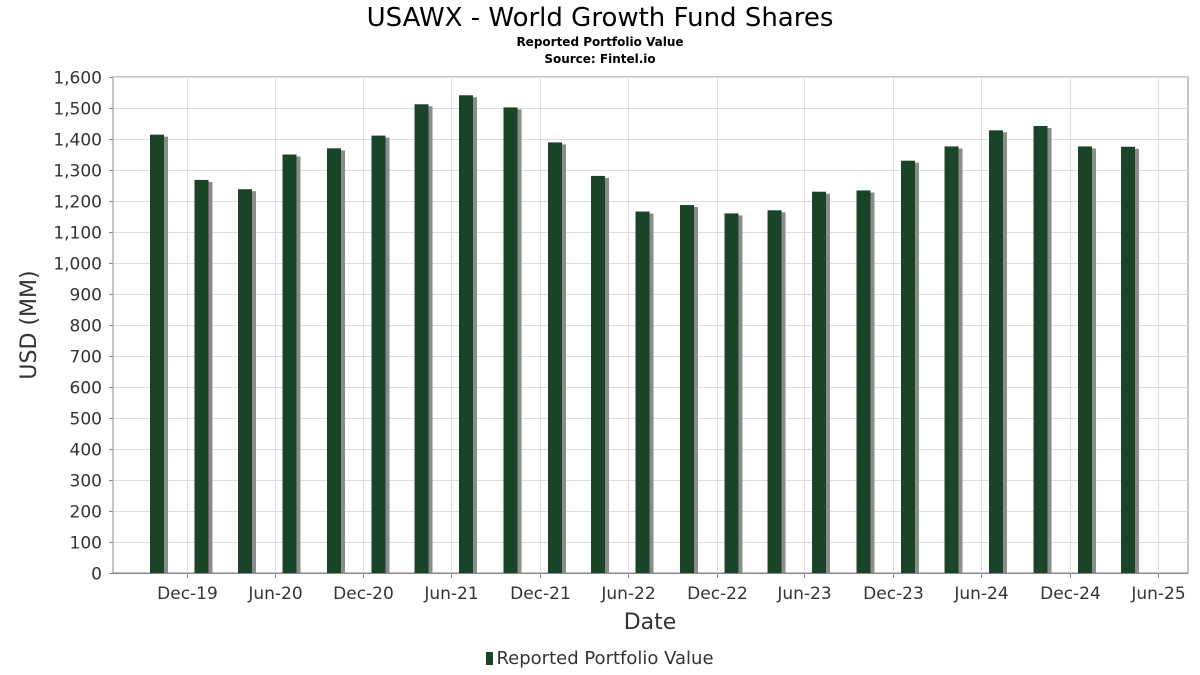 Image resolution: width=1200 pixels, height=675 pixels. I want to click on y-tick-label: 600, so click(86, 389).